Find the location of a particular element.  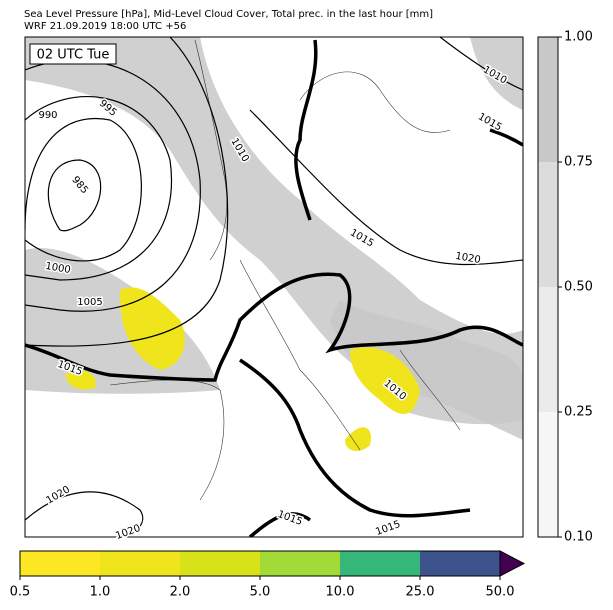

colorbar-tick-label: 0.75 is located at coordinates (578, 162).